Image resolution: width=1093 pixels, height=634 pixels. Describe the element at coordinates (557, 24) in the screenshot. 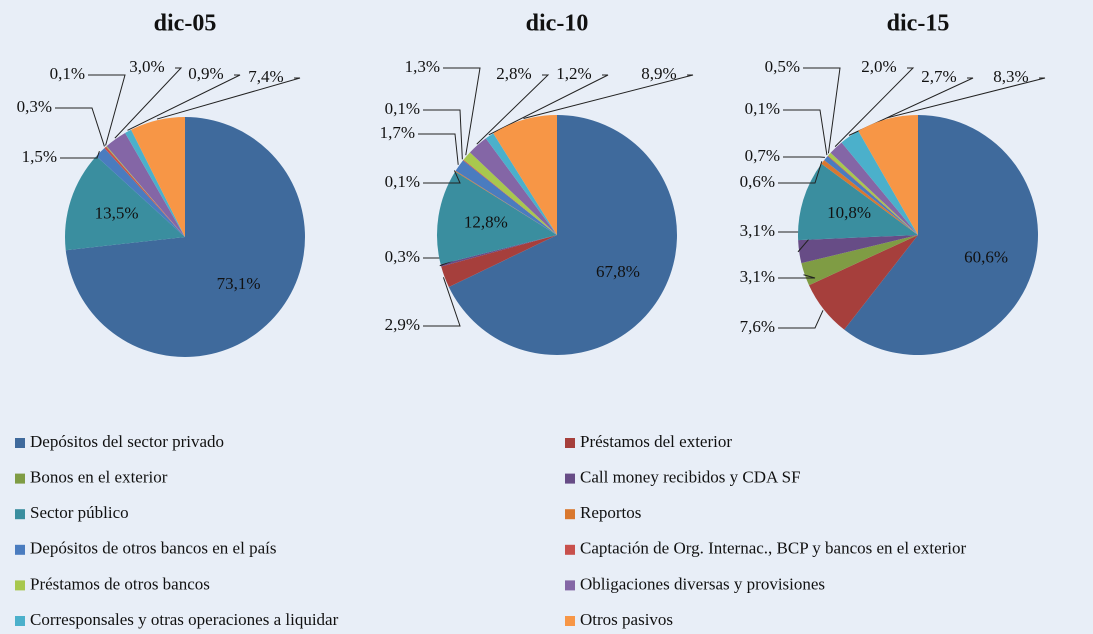

I see `chart-title: dic-10` at that location.